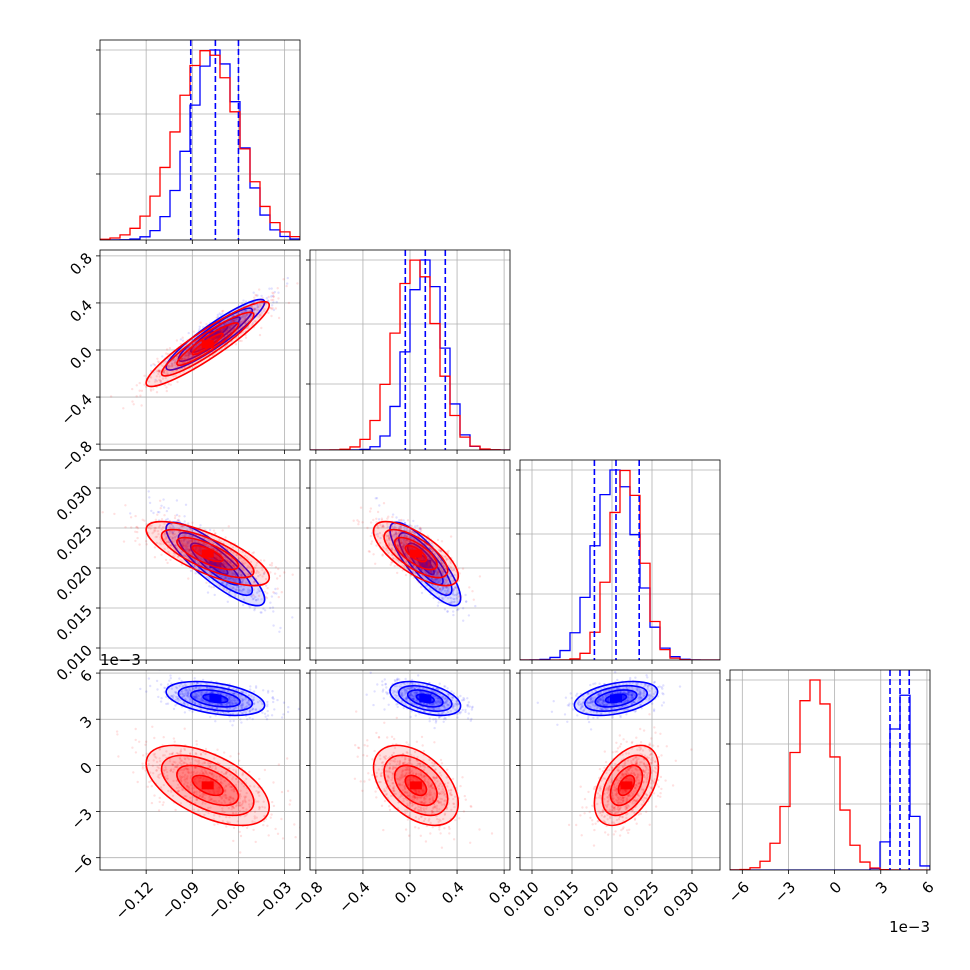 Image resolution: width=970 pixels, height=970 pixels. What do you see at coordinates (410, 350) in the screenshot?
I see `panel-frame` at bounding box center [410, 350].